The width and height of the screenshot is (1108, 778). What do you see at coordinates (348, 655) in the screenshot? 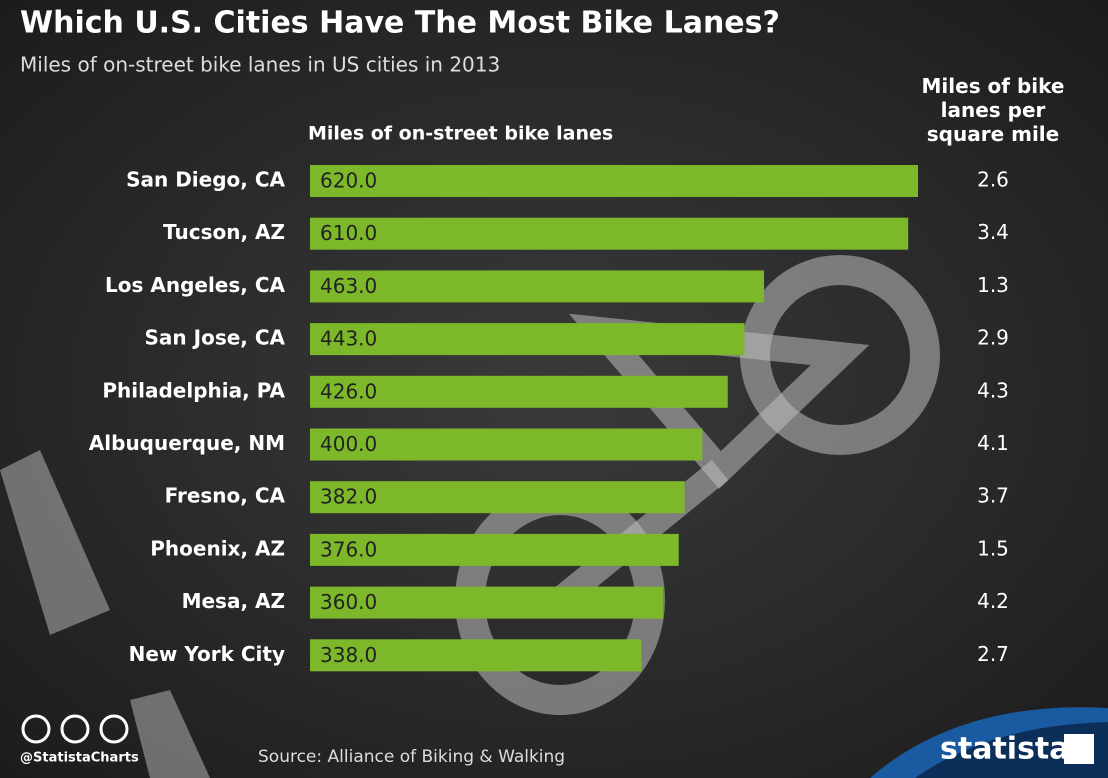
I see `value-label: 338.0` at bounding box center [348, 655].